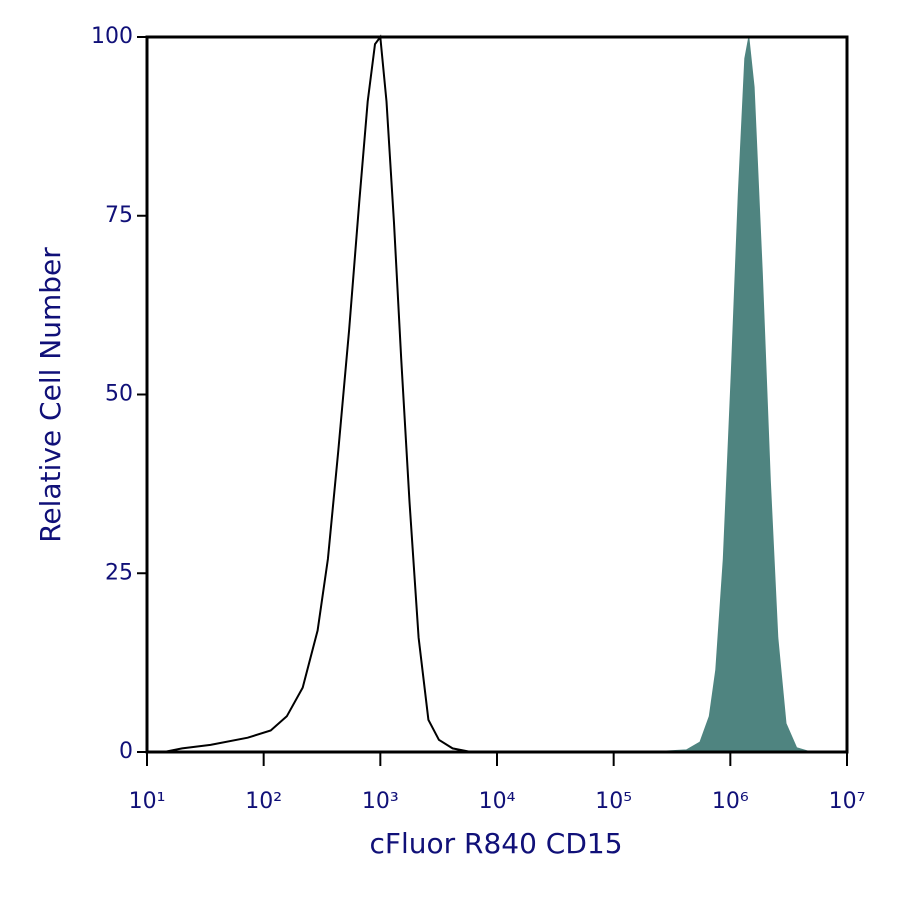 This screenshot has width=900, height=900. Describe the element at coordinates (495, 843) in the screenshot. I see `x-axis-title: cFluor R840 CD15` at that location.